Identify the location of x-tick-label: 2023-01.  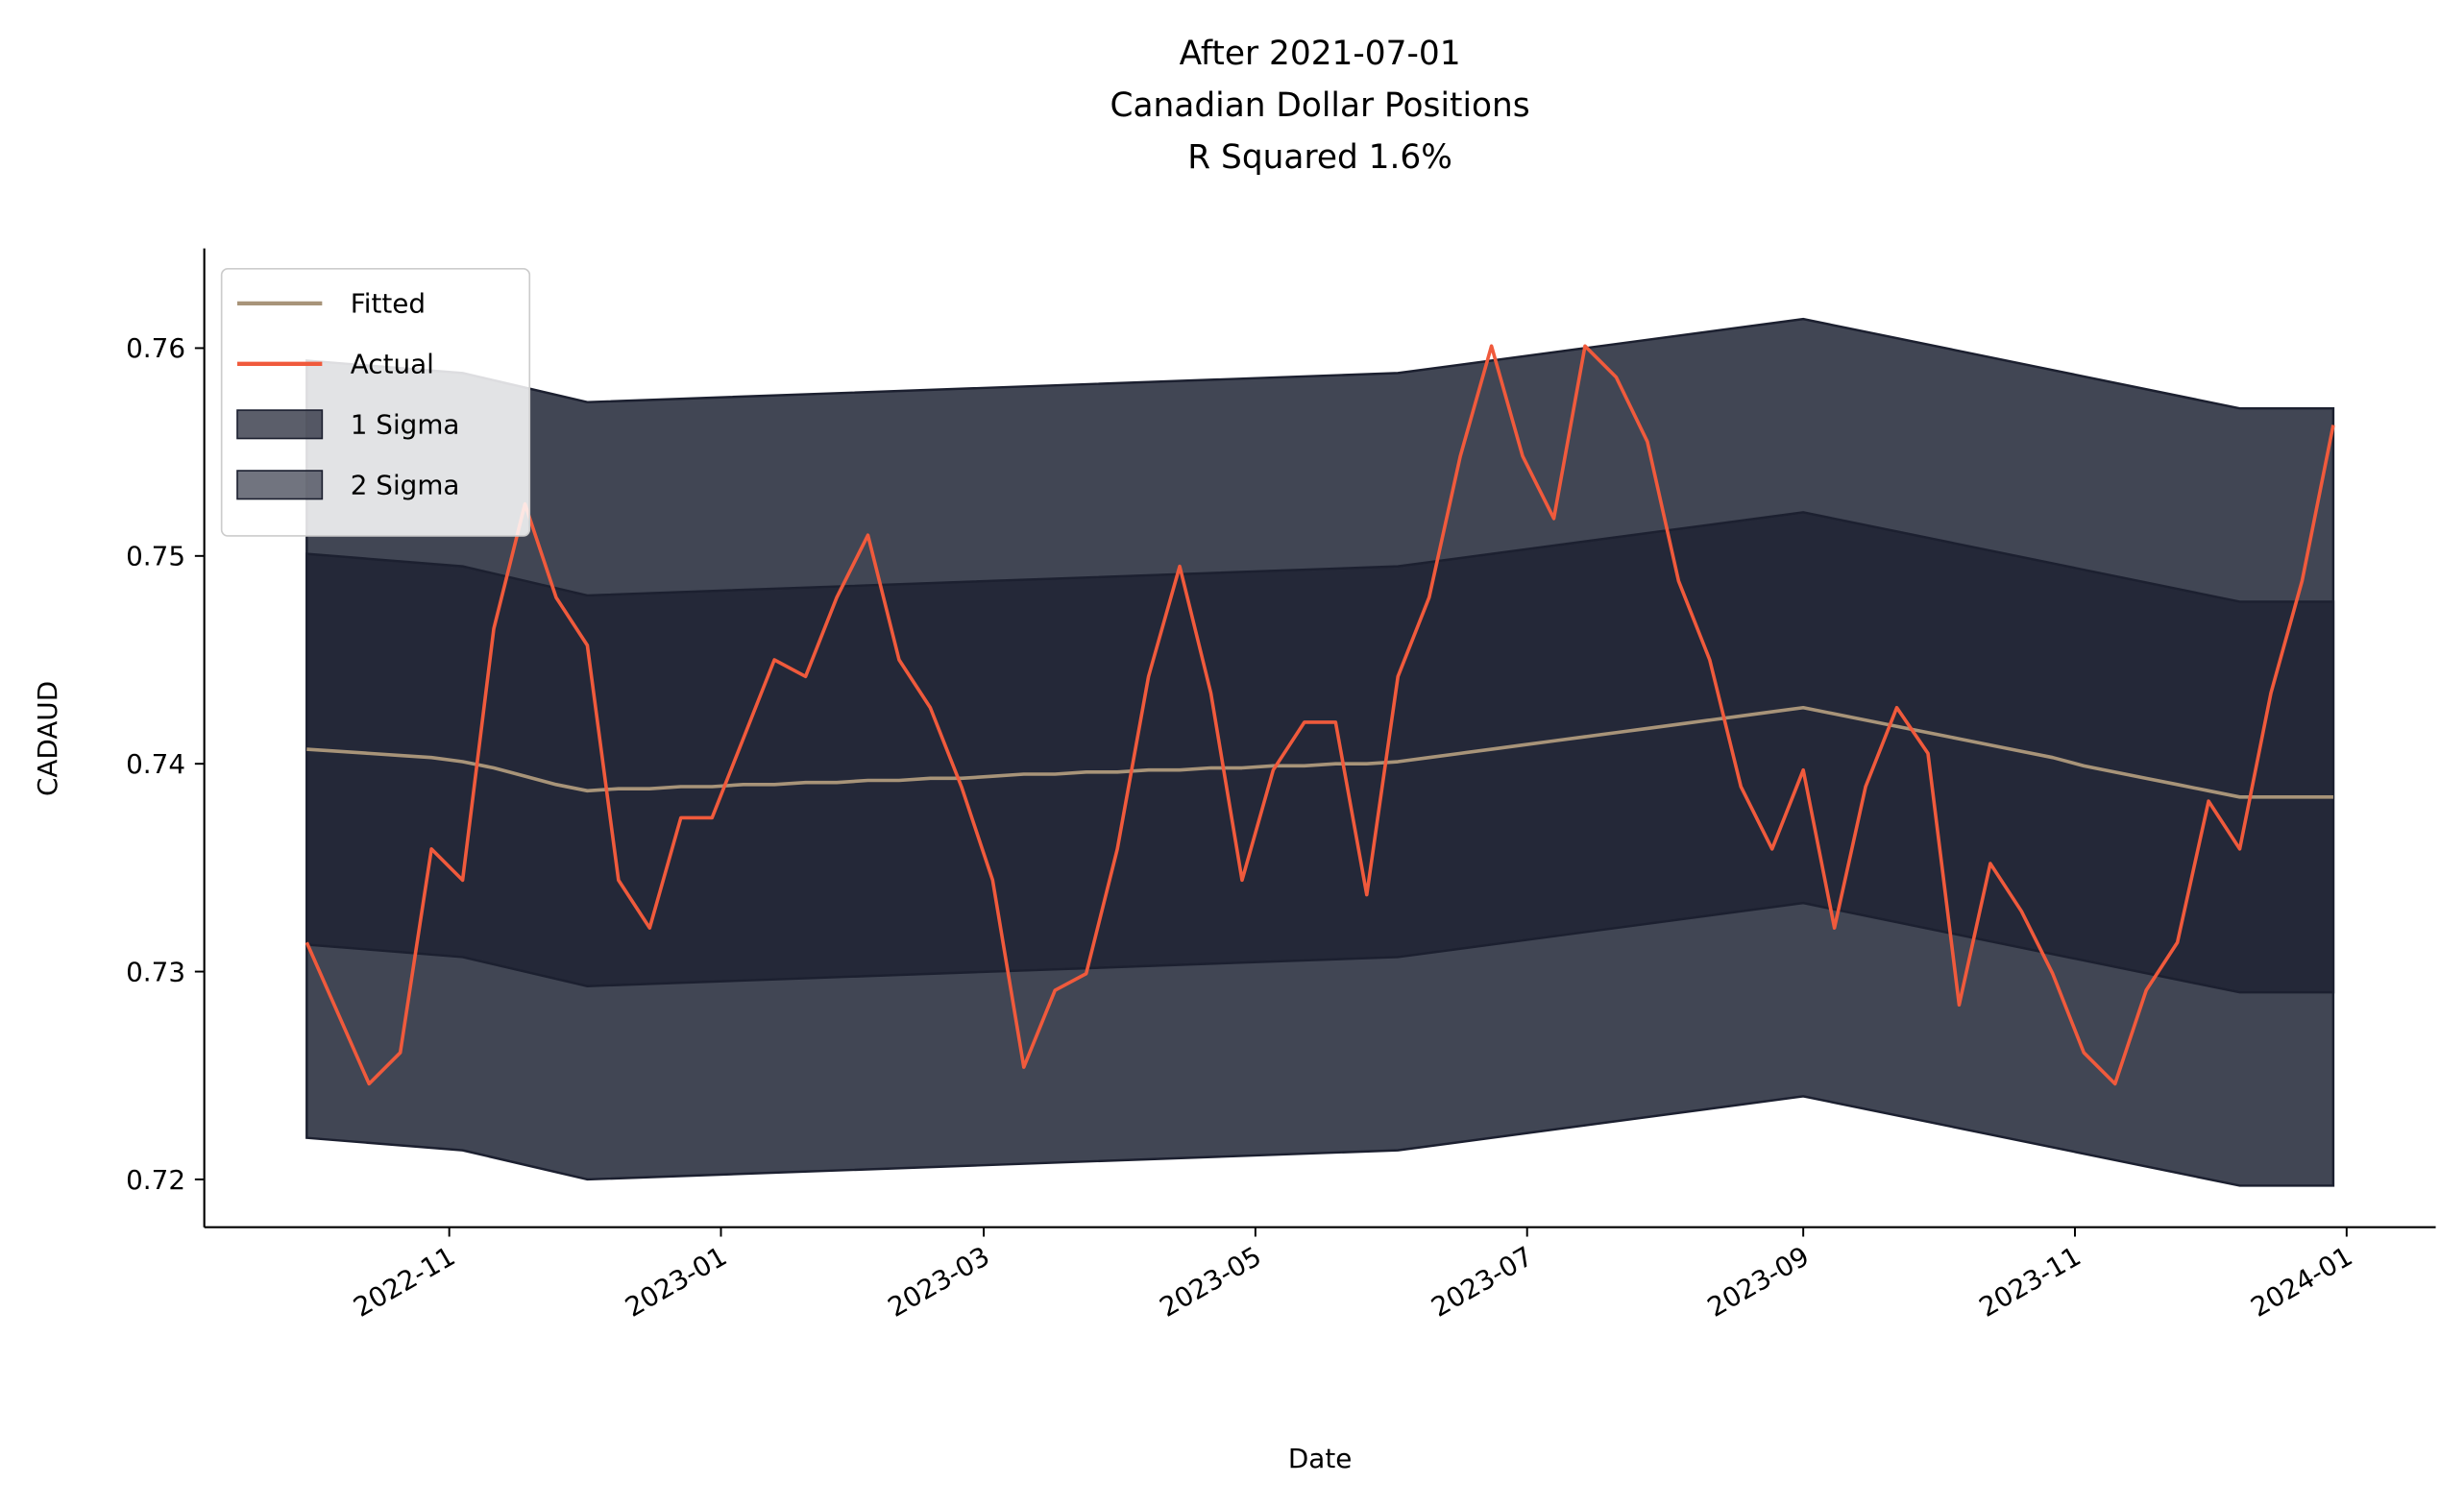
(676, 1282).